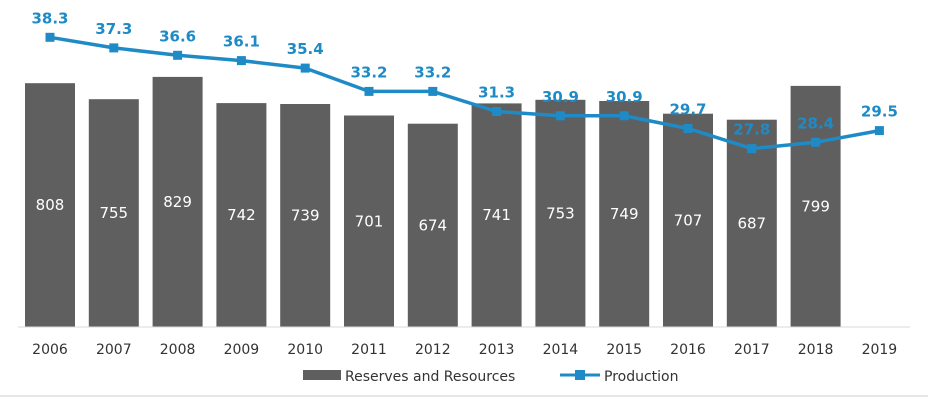  I want to click on bar-2010, so click(305, 215).